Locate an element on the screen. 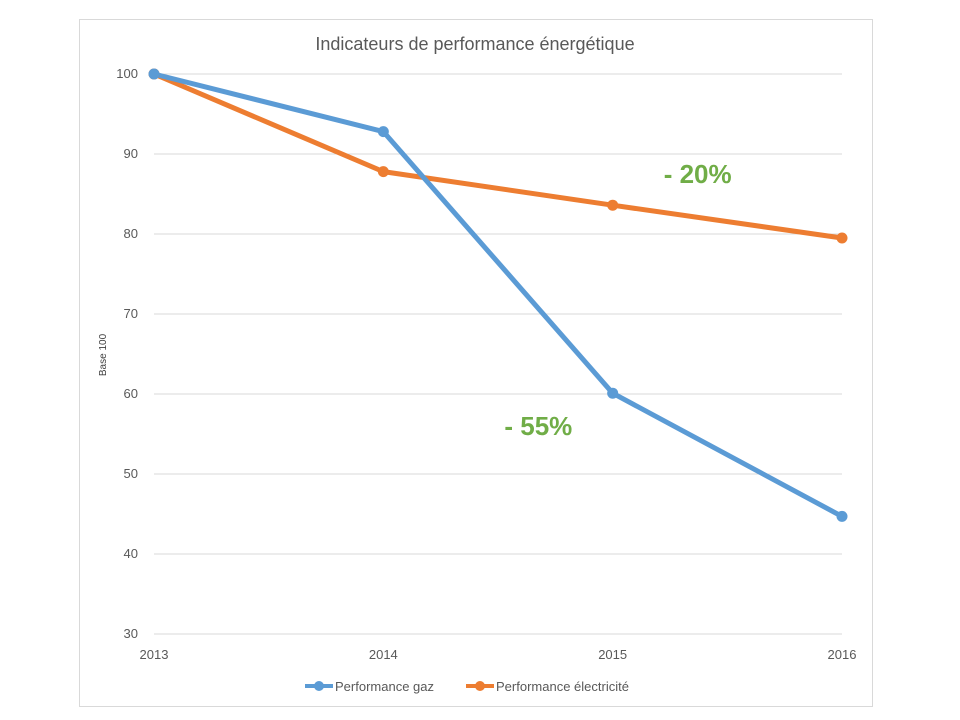 Image resolution: width=960 pixels, height=720 pixels. y-tick-label-40: 40 is located at coordinates (131, 553).